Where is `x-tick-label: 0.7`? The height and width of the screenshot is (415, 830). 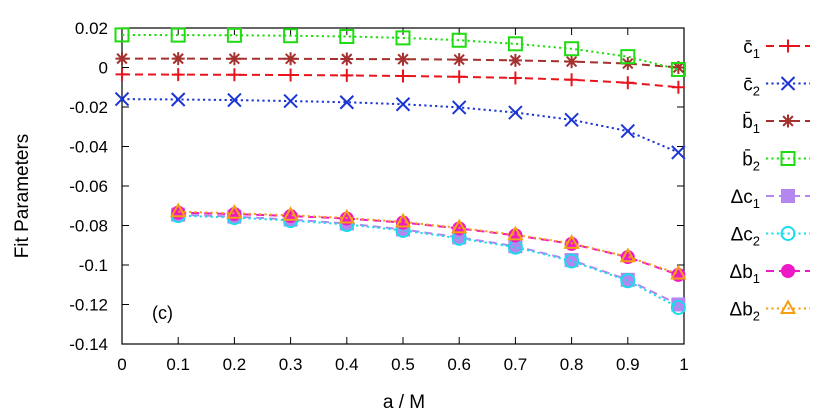
x-tick-label: 0.7 is located at coordinates (516, 364).